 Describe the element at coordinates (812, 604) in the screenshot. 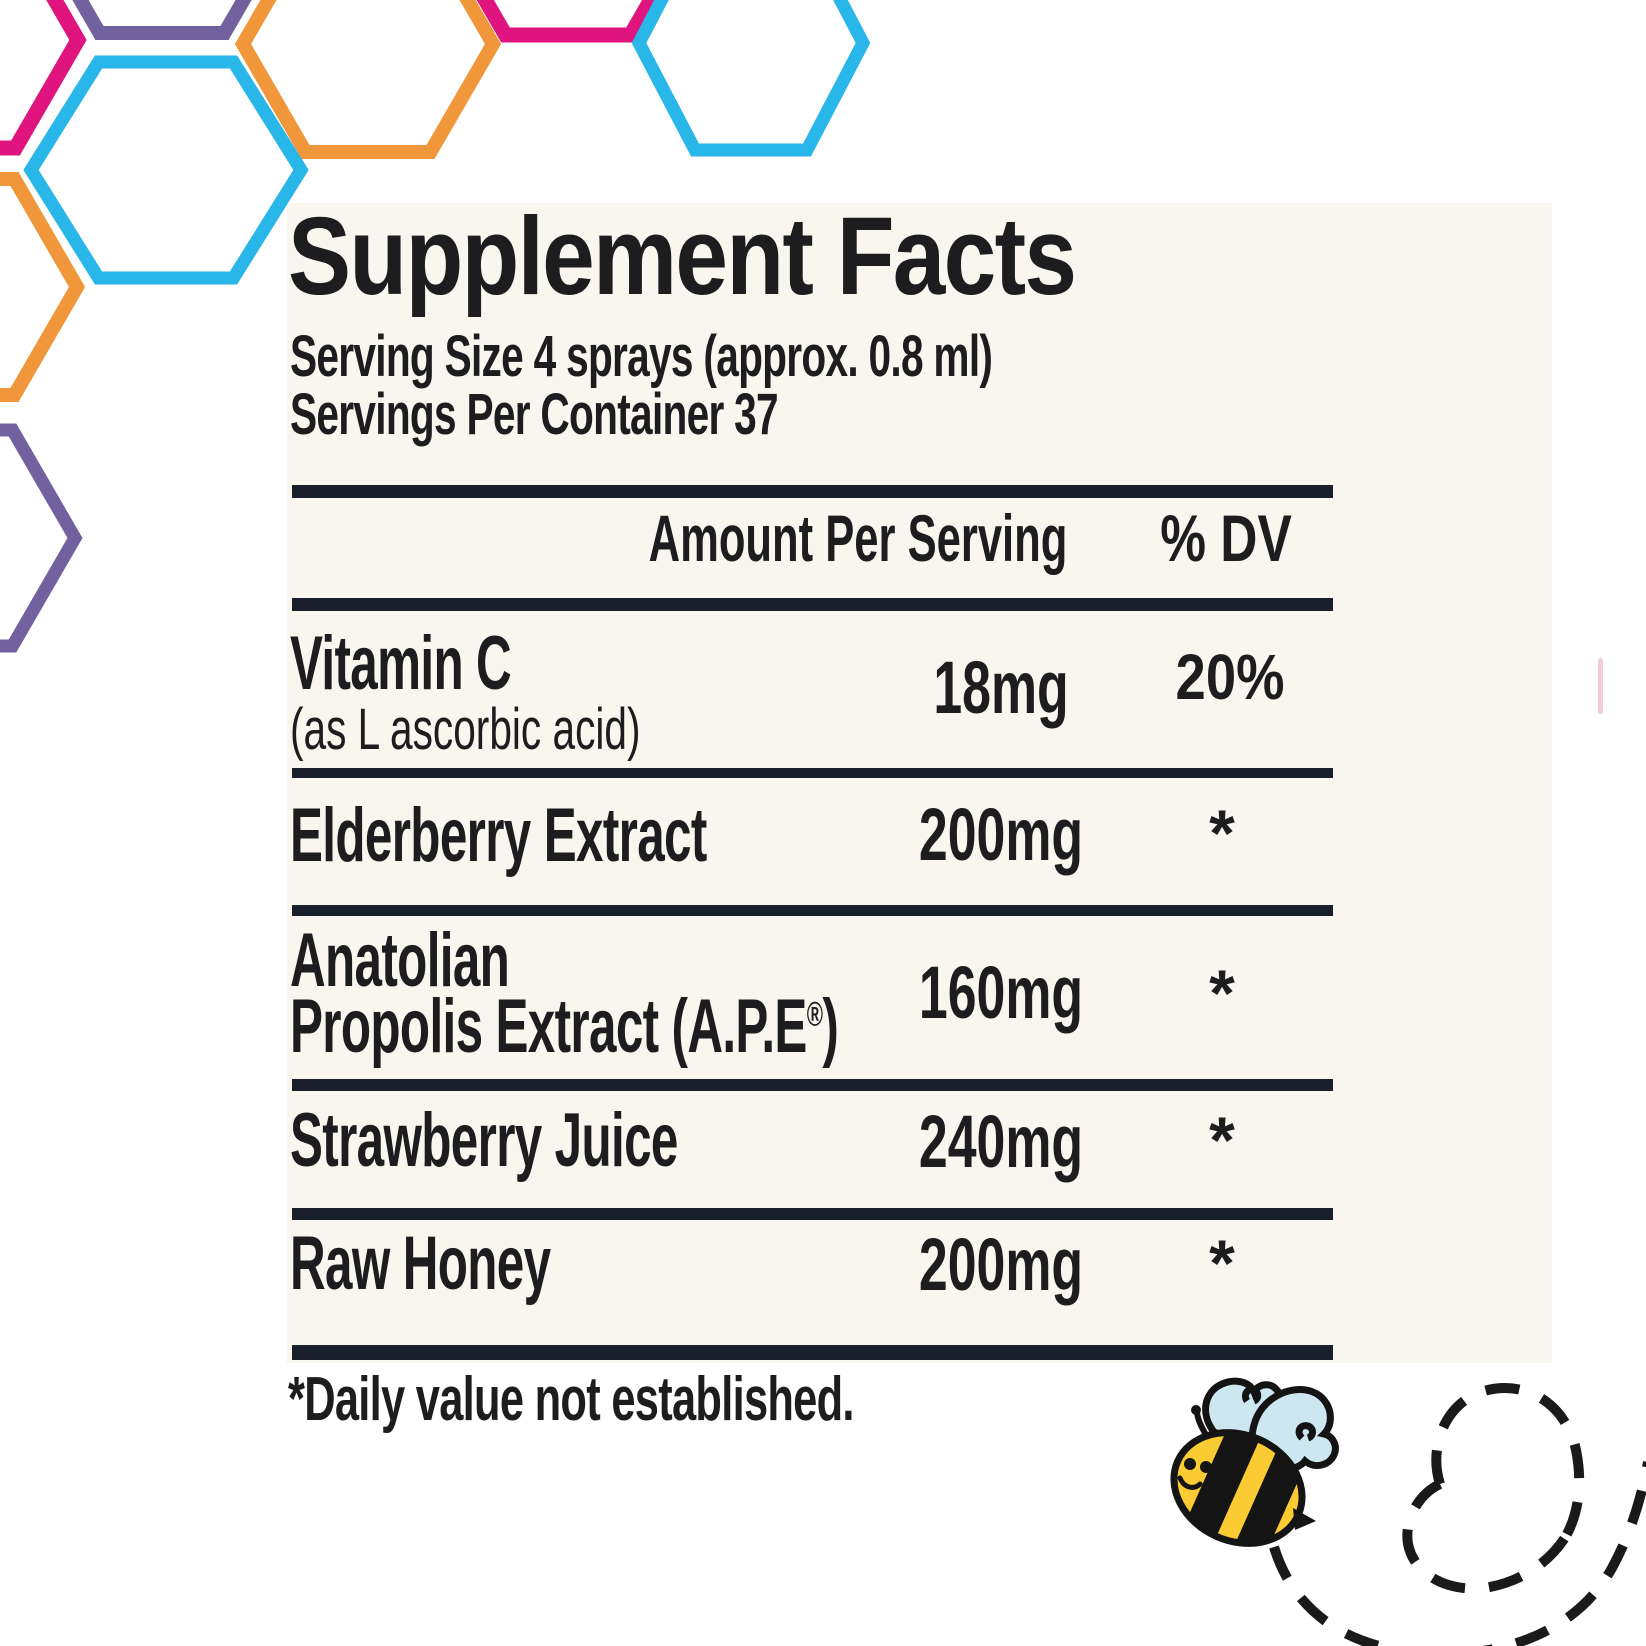

I see `table-header-rule` at that location.